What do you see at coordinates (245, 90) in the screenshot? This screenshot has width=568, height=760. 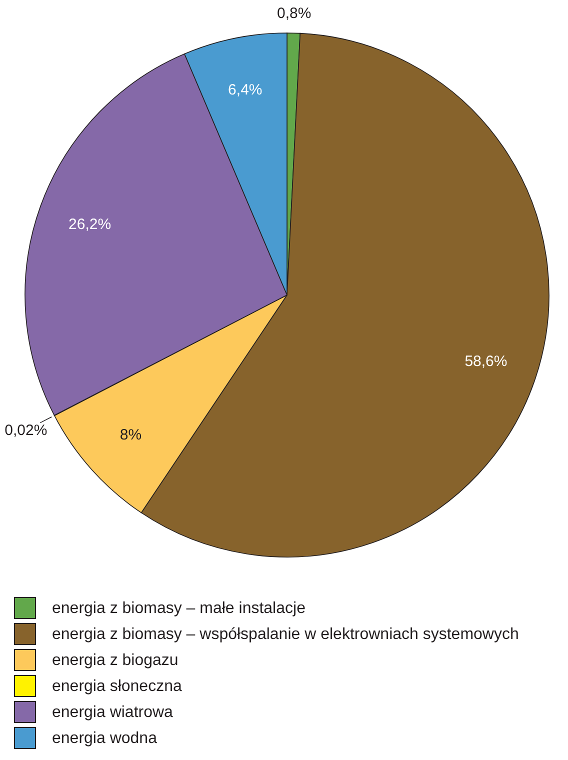 I see `data-label: 6,4%` at bounding box center [245, 90].